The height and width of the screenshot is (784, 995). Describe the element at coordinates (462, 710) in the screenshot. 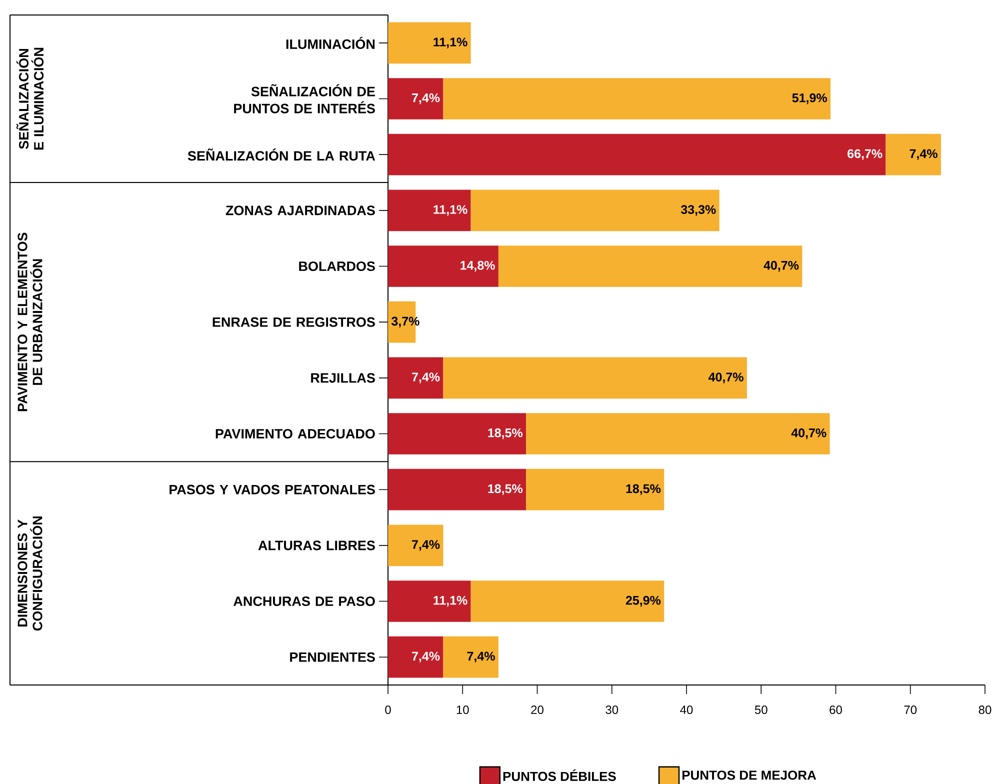

I see `x-tick-label: 10` at that location.